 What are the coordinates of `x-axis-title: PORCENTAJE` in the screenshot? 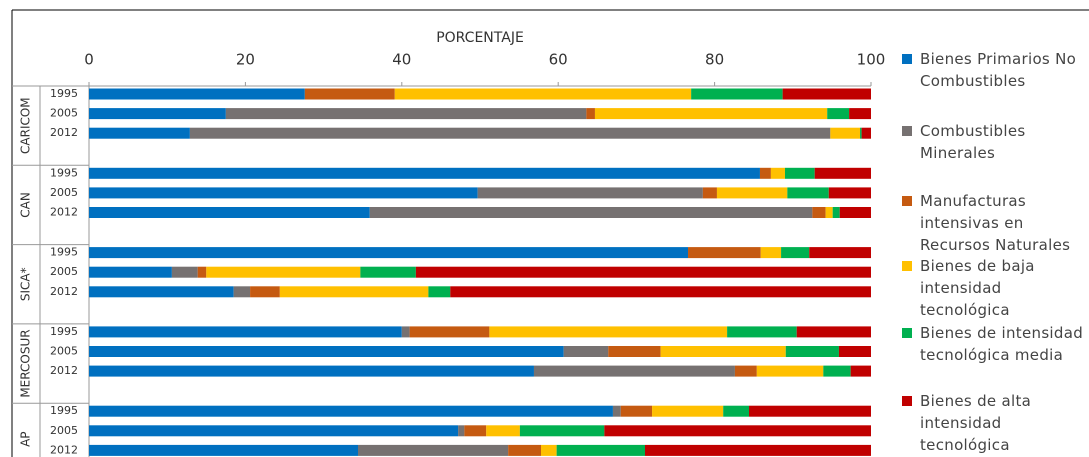 It's located at (480, 38).